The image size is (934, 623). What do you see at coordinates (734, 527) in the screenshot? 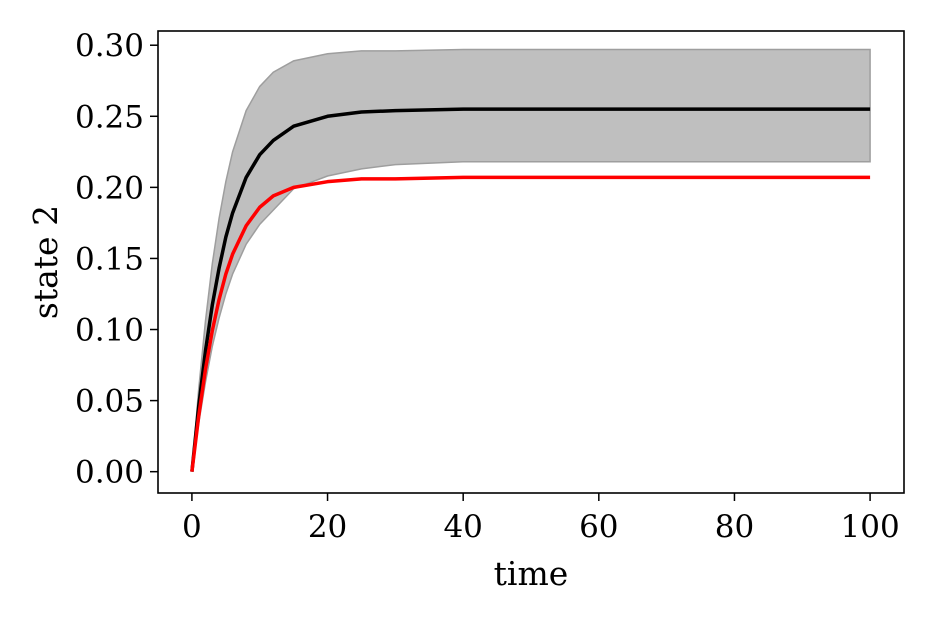
I see `x-tick-label: 80` at bounding box center [734, 527].